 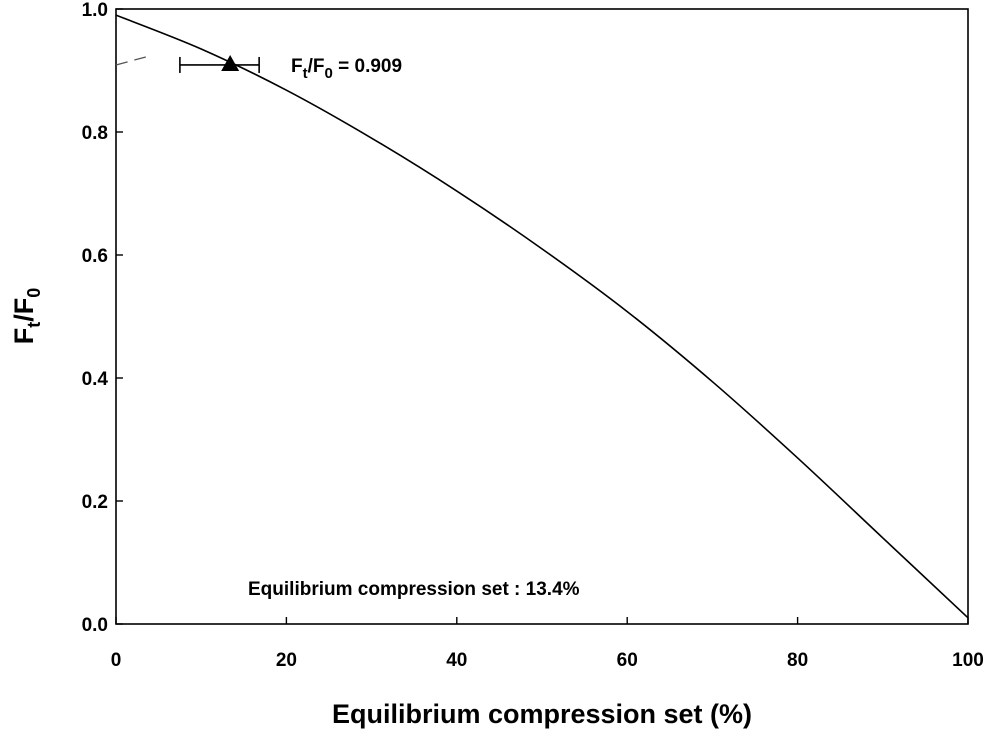 I want to click on dashed-segment, so click(x=130, y=61).